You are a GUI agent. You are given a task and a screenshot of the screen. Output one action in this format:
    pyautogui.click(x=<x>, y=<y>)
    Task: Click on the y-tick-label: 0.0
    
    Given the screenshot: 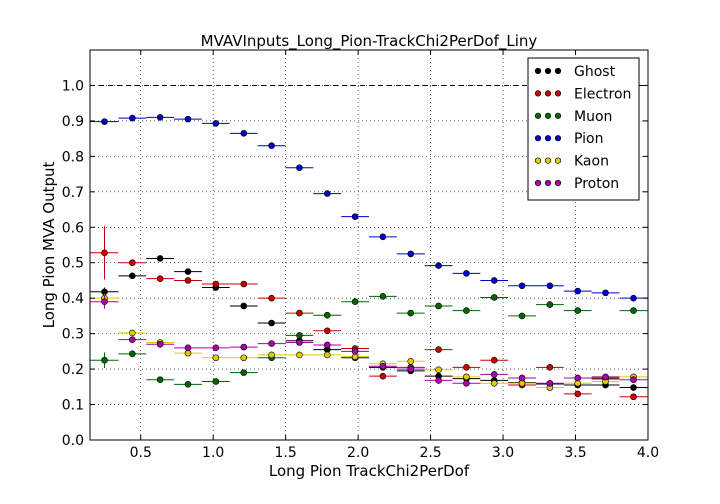 What is the action you would take?
    pyautogui.click(x=73, y=441)
    